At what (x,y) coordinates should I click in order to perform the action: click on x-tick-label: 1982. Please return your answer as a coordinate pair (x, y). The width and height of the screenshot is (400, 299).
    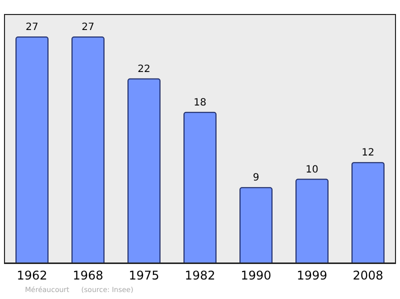
    Looking at the image, I should click on (200, 275).